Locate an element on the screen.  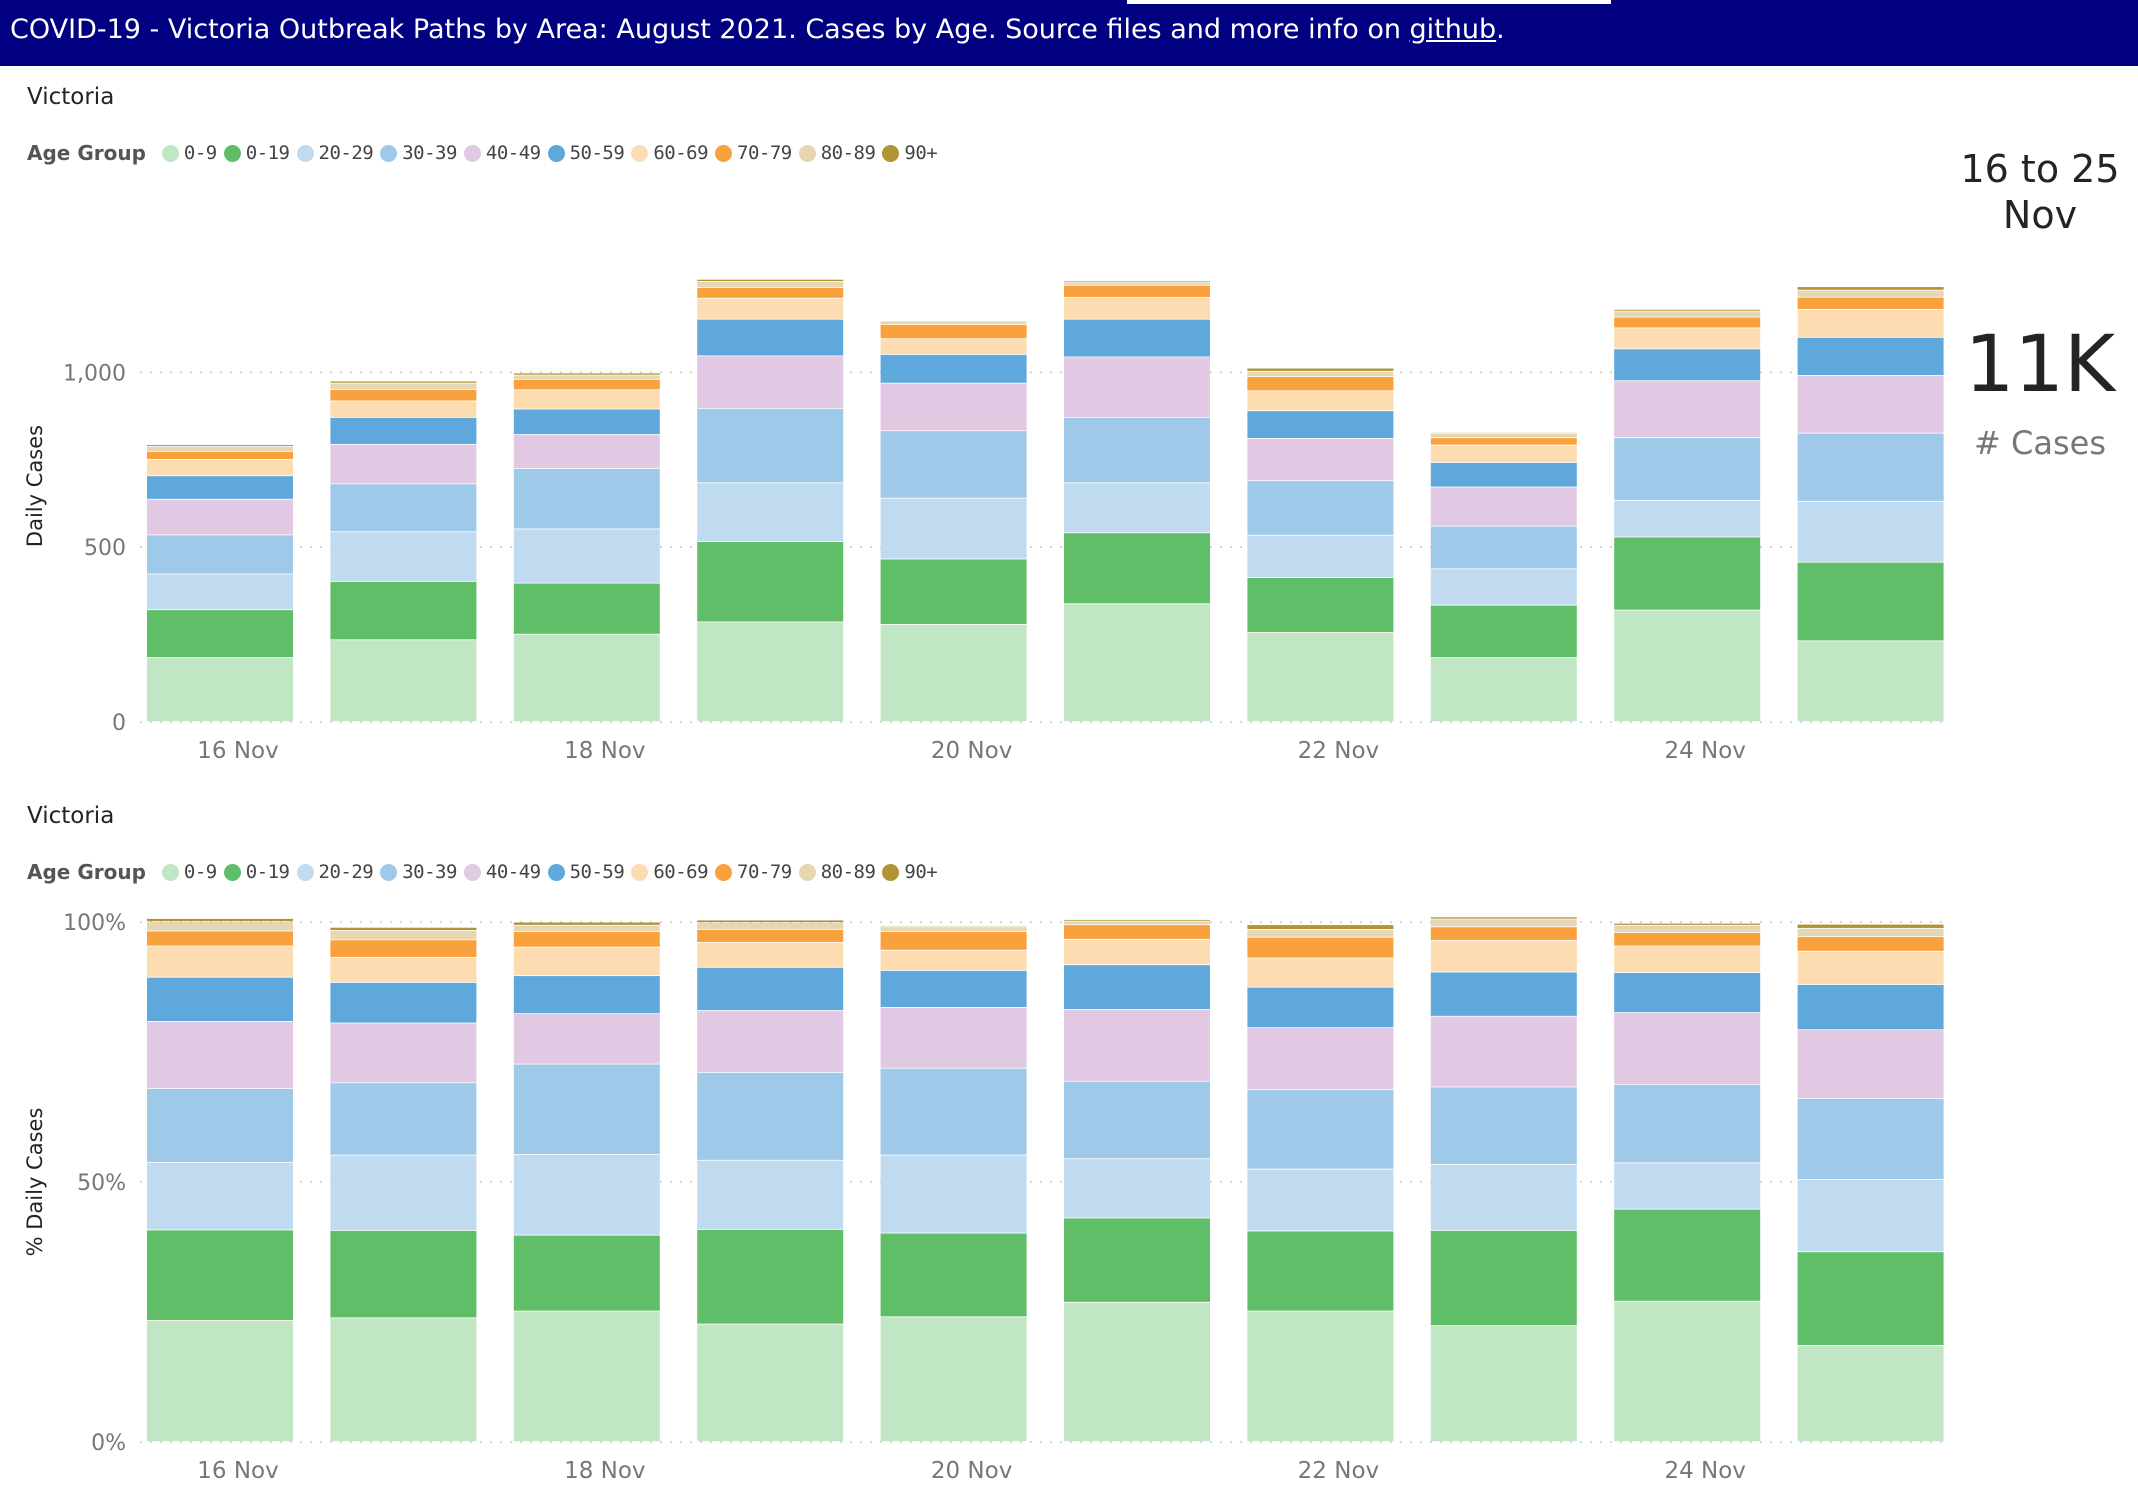
area-label-top: Victoria is located at coordinates (71, 97).